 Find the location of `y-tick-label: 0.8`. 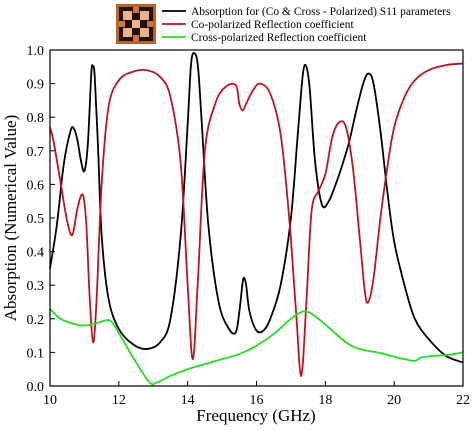

y-tick-label: 0.8 is located at coordinates (36, 118).